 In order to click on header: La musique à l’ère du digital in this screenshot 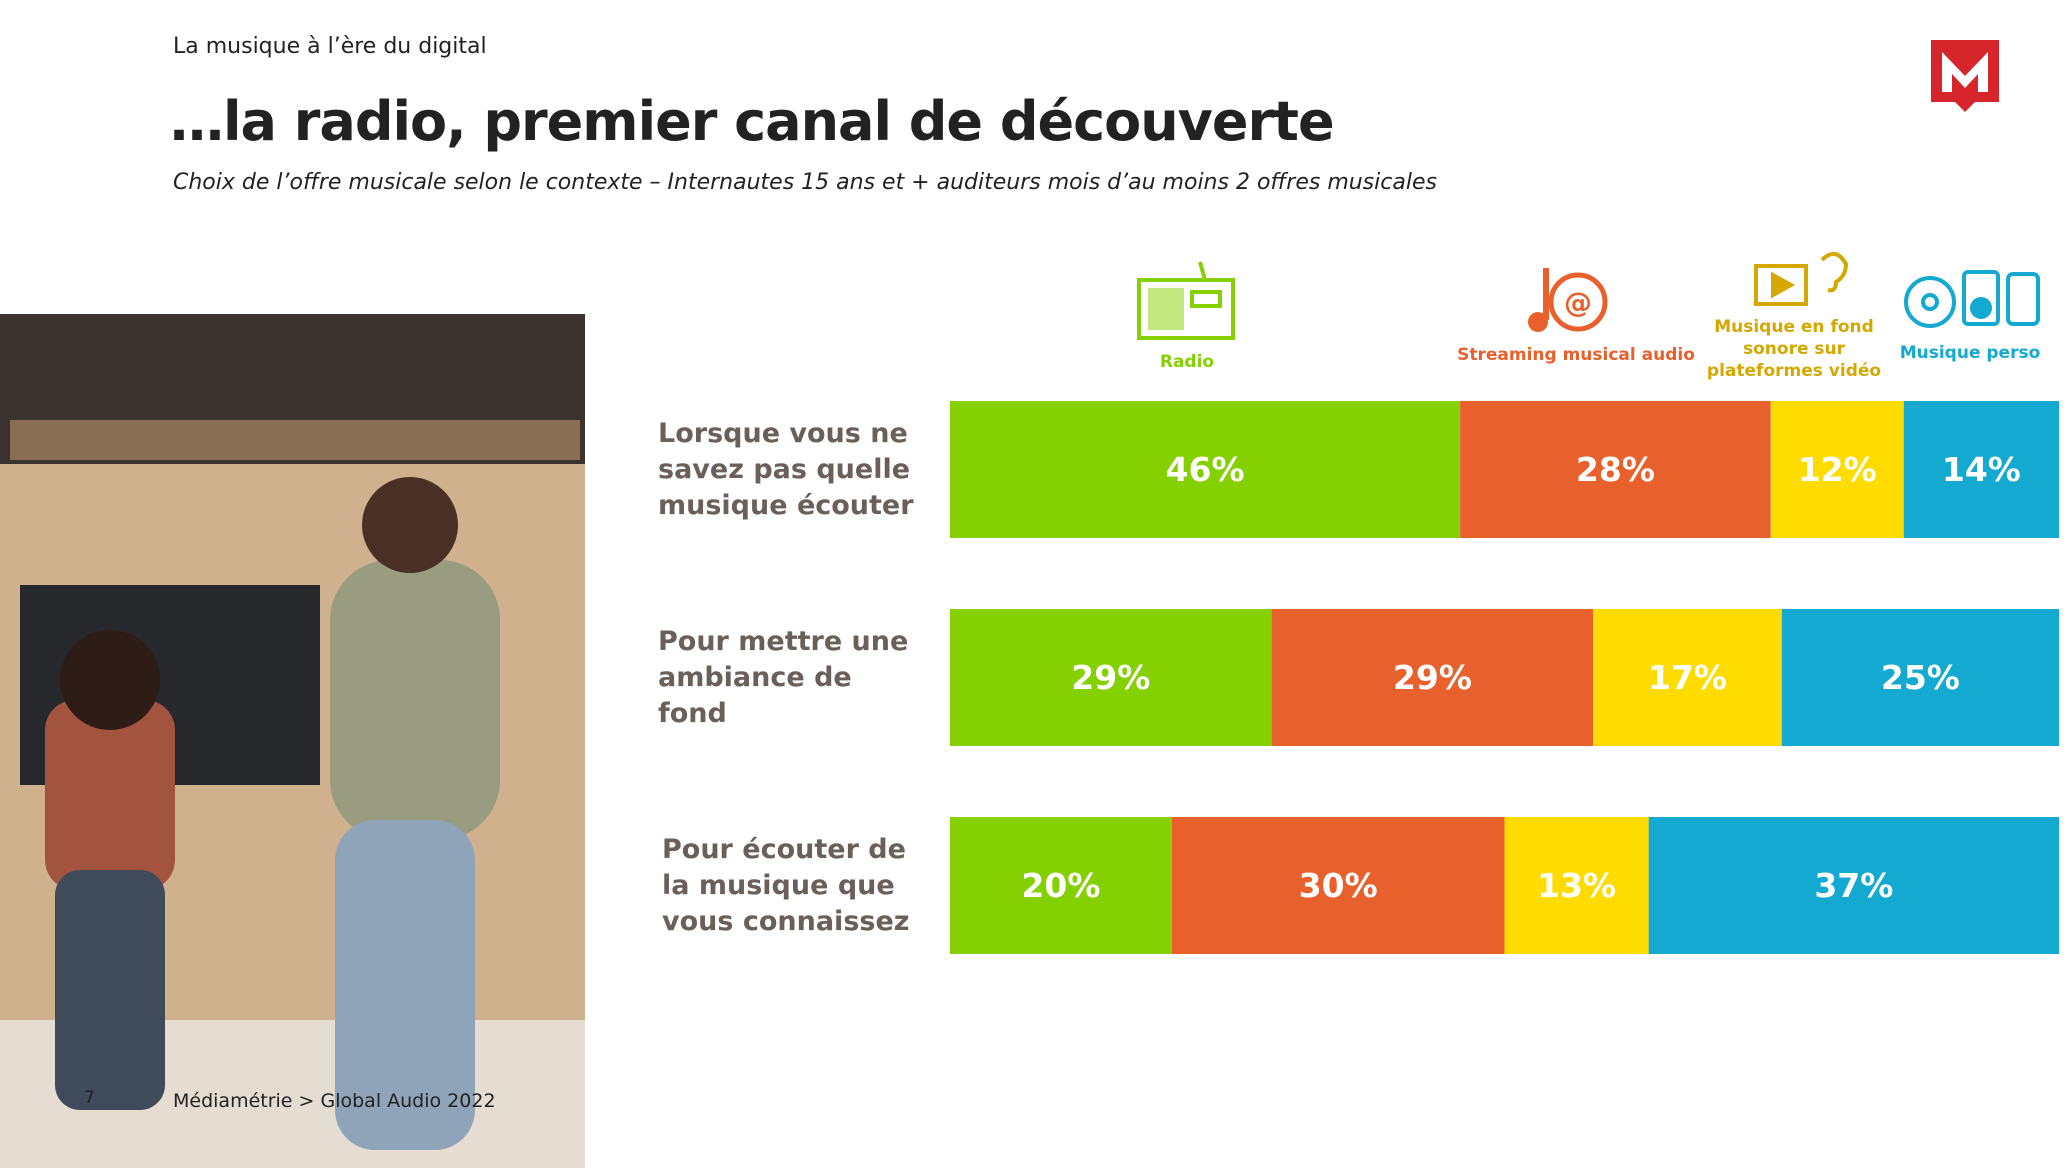, I will do `click(330, 46)`.